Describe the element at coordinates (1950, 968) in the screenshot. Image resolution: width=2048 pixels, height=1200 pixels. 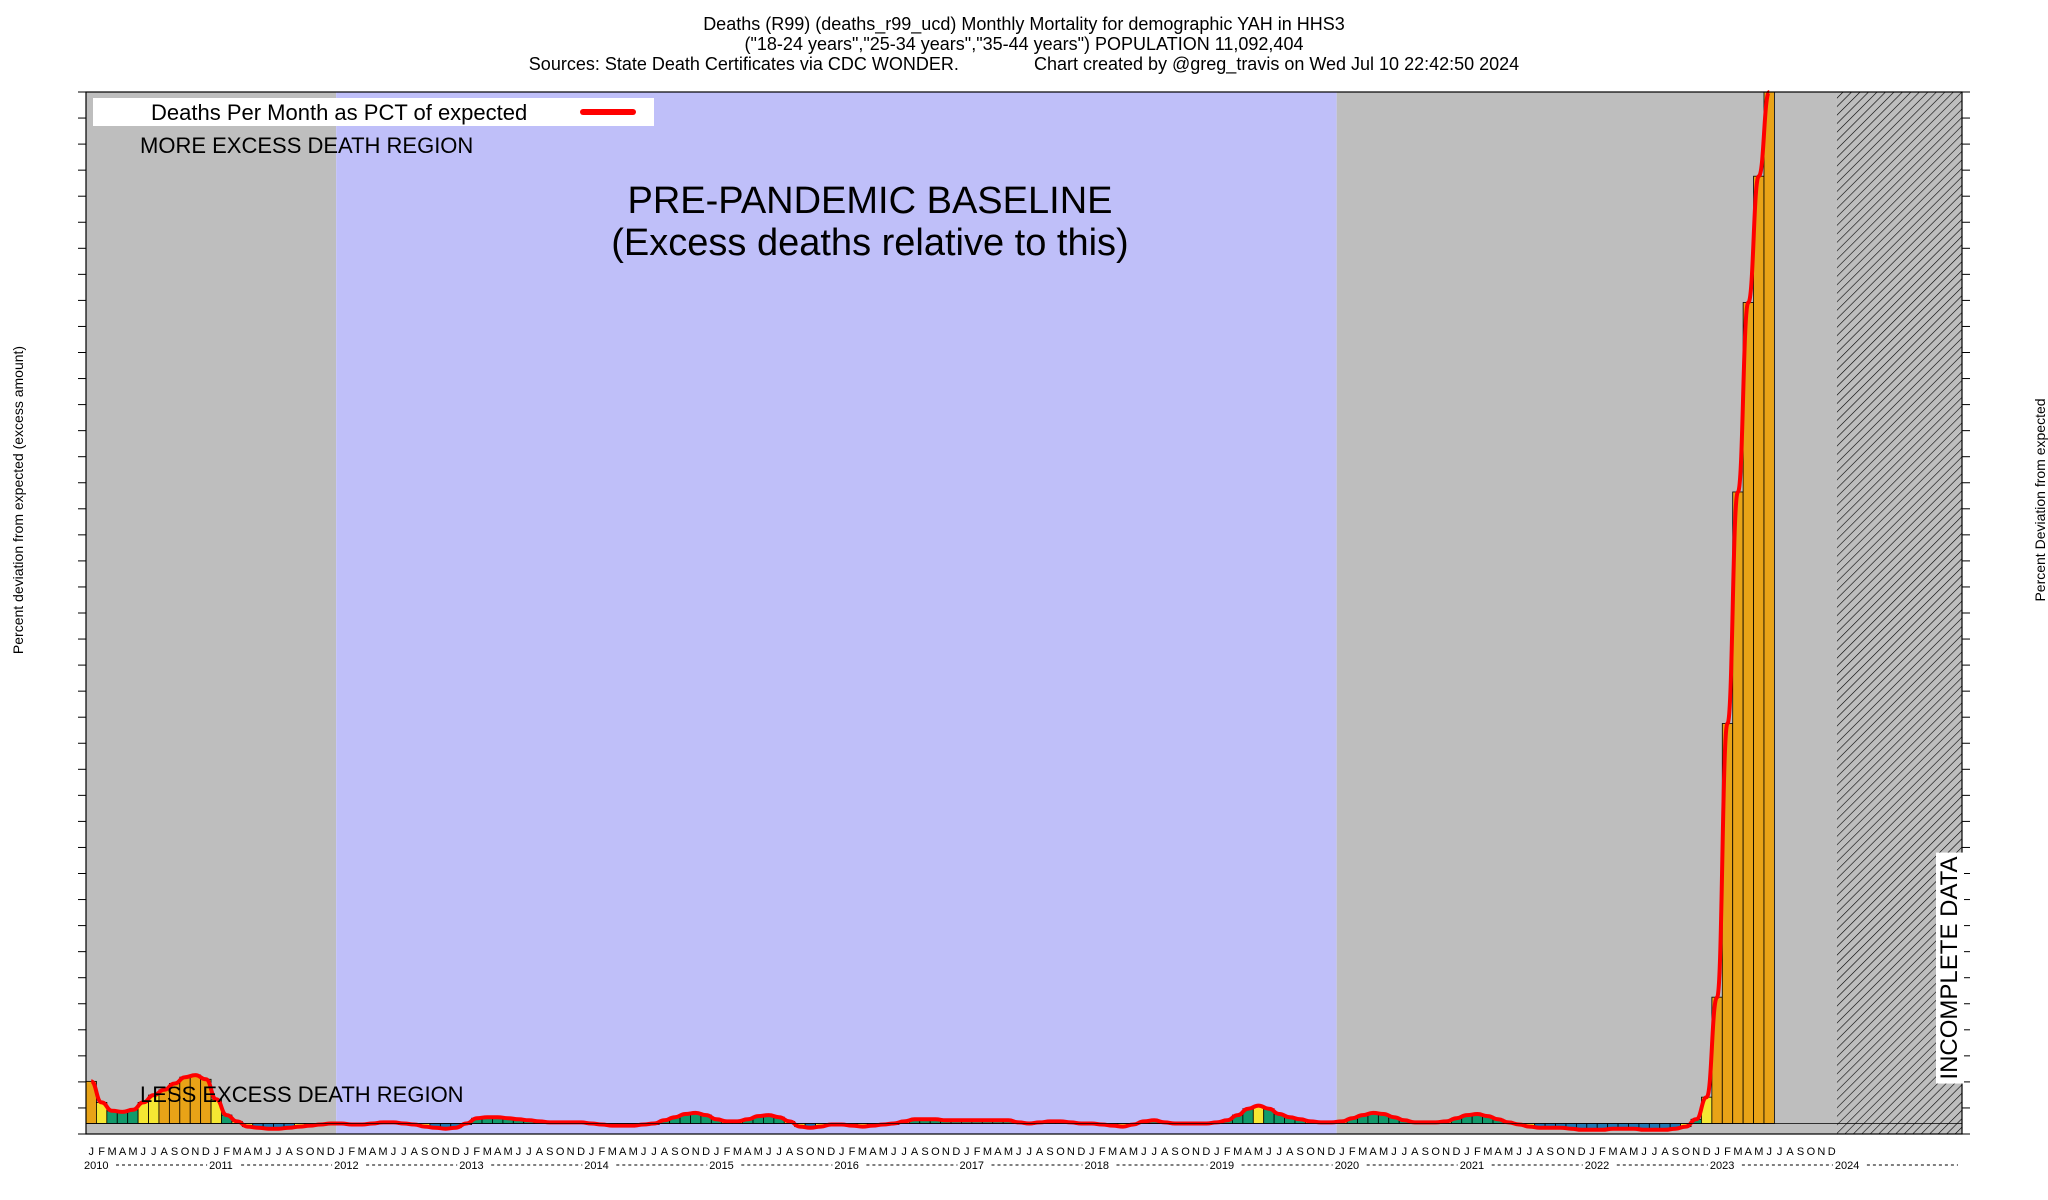
I see `incomplete-data-label: INCOMPLETE DATA` at that location.